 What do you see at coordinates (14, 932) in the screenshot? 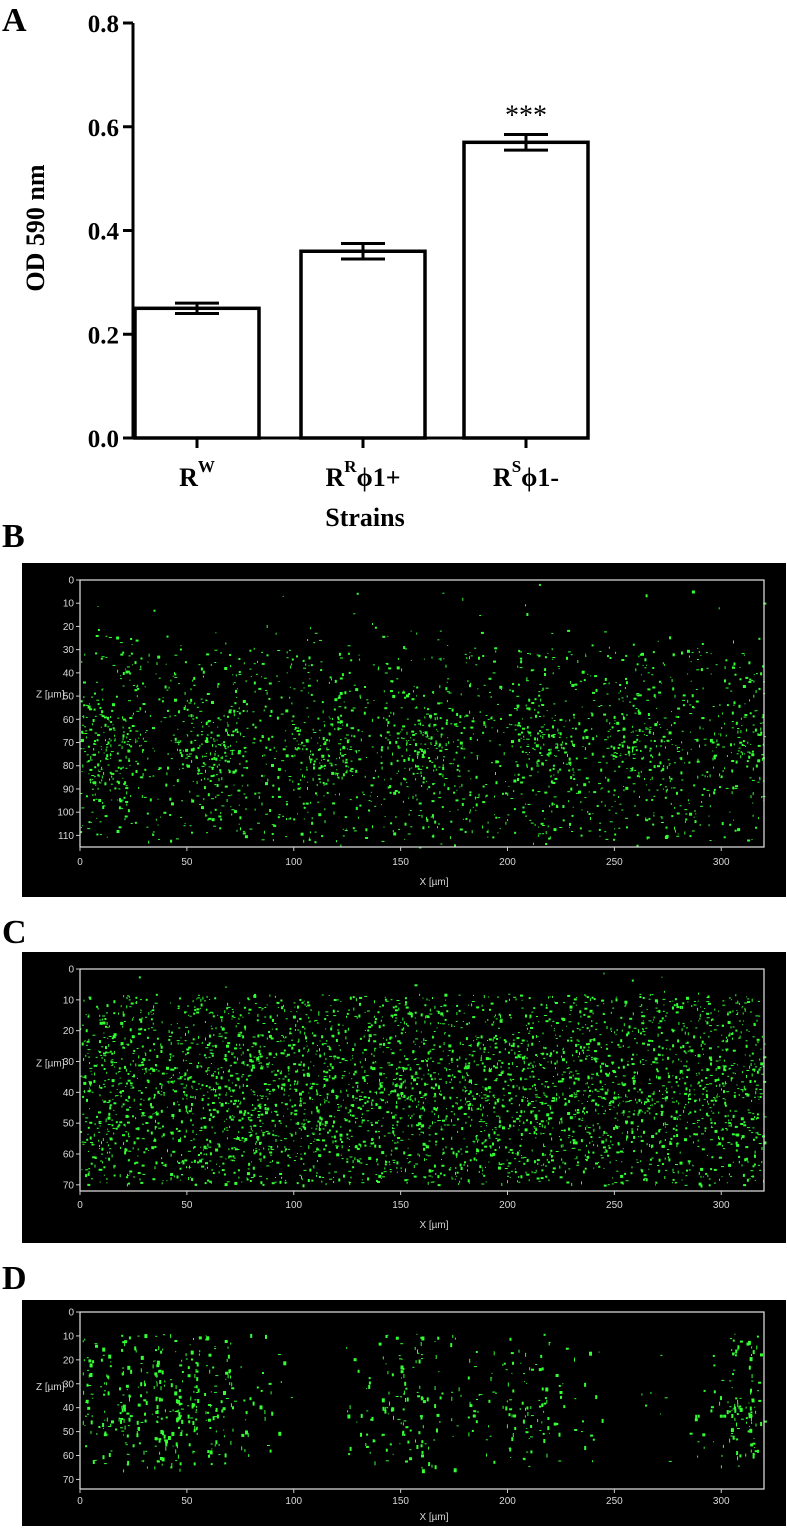
I see `panel-label-c: C` at bounding box center [14, 932].